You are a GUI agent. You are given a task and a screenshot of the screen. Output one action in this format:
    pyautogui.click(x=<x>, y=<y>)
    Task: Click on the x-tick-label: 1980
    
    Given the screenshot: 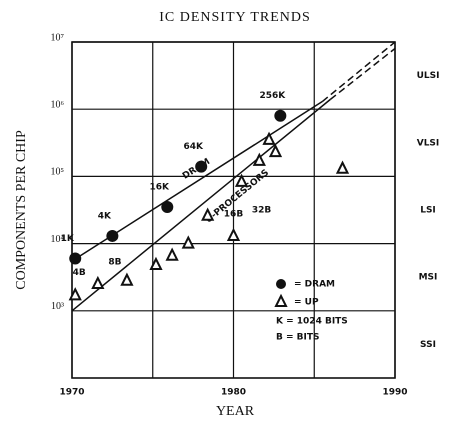 What is the action you would take?
    pyautogui.click(x=233, y=393)
    